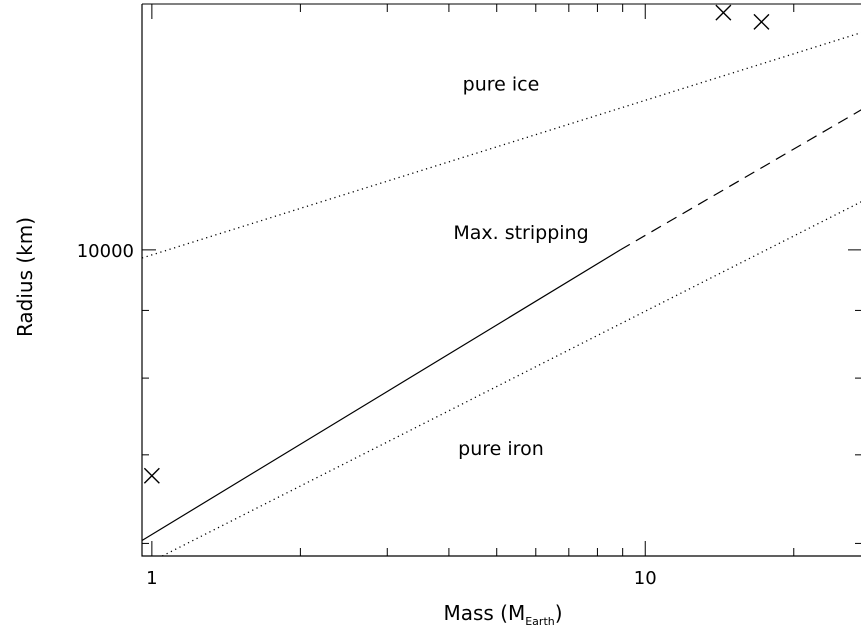  What do you see at coordinates (105, 251) in the screenshot?
I see `y-tick-label: 10000` at bounding box center [105, 251].